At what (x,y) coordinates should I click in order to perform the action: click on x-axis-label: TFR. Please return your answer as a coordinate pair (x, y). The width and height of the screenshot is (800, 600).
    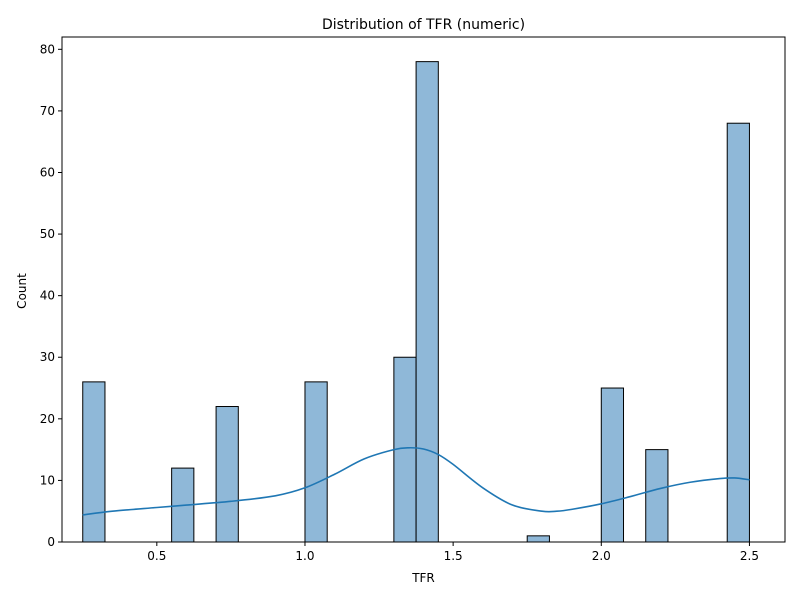
    Looking at the image, I should click on (423, 578).